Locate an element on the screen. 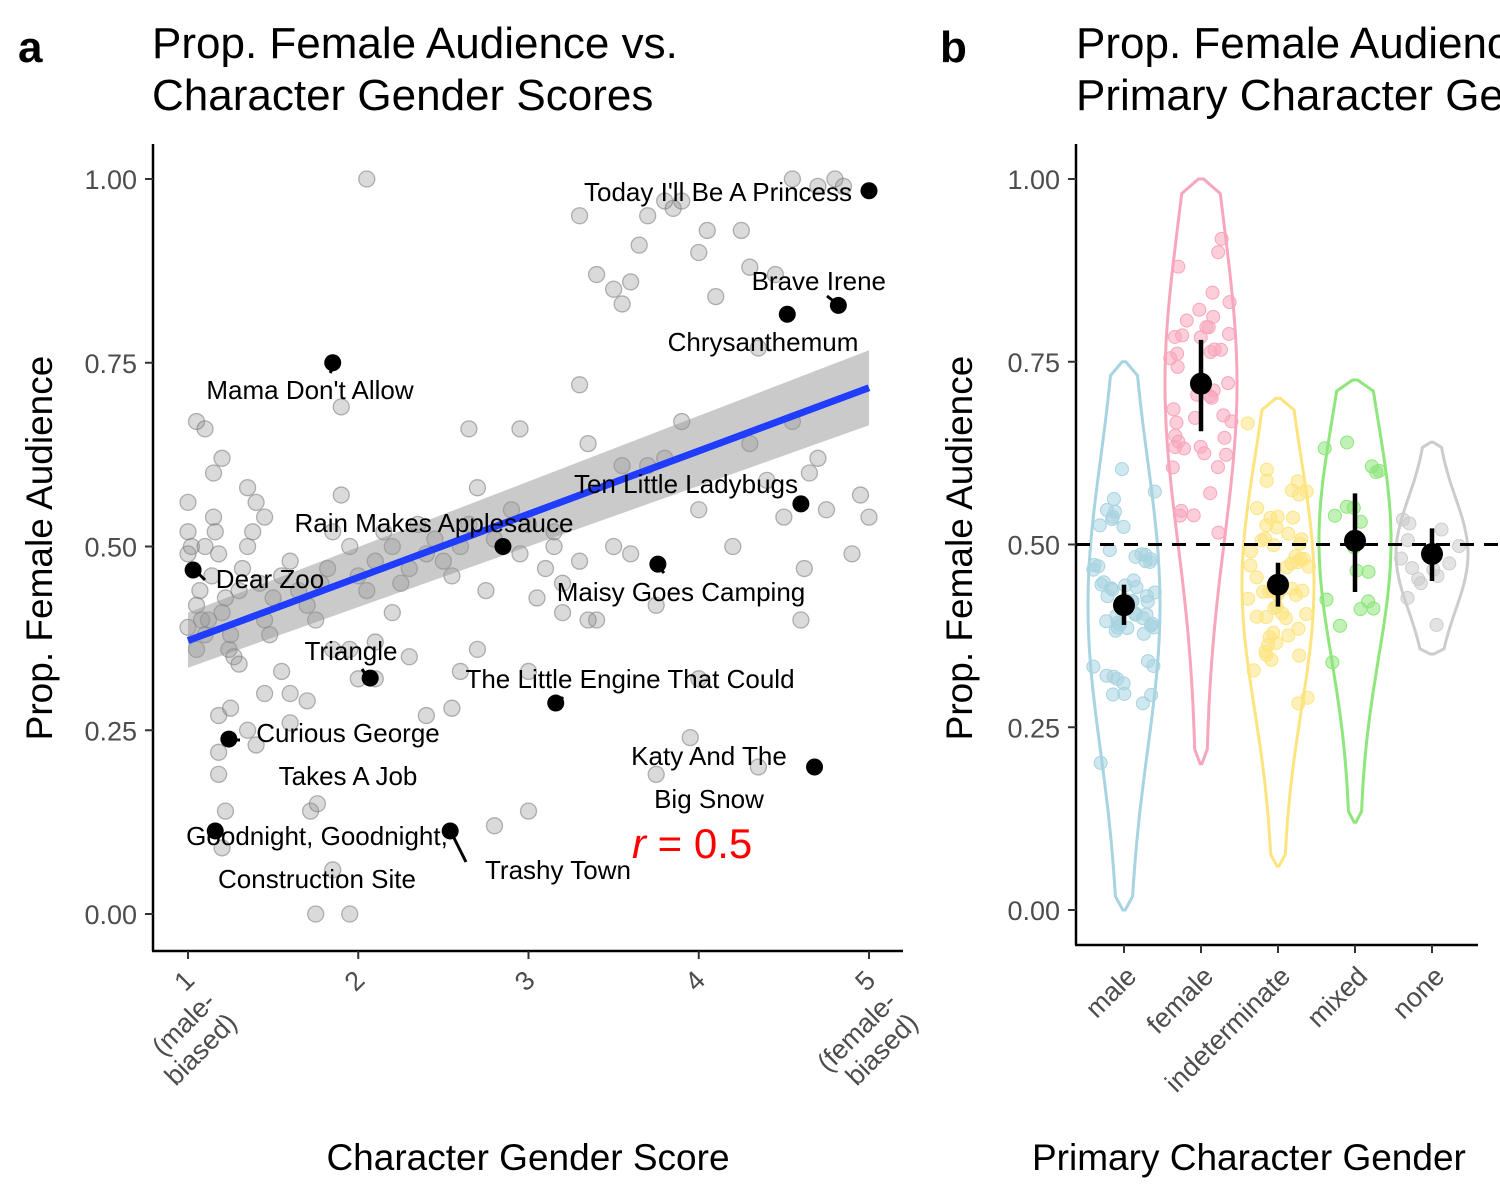 The height and width of the screenshot is (1200, 1500). x-tick-label: 4 is located at coordinates (695, 981).